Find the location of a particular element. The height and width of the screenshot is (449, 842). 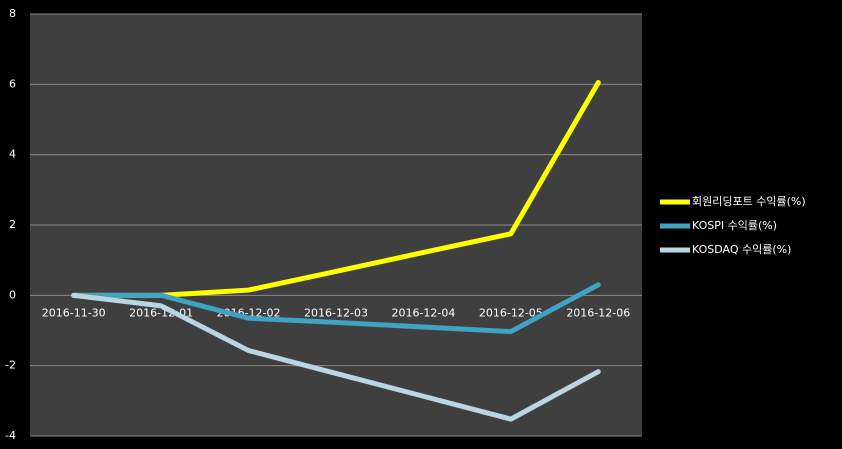

y-tick-label: 0 is located at coordinates (12, 294).